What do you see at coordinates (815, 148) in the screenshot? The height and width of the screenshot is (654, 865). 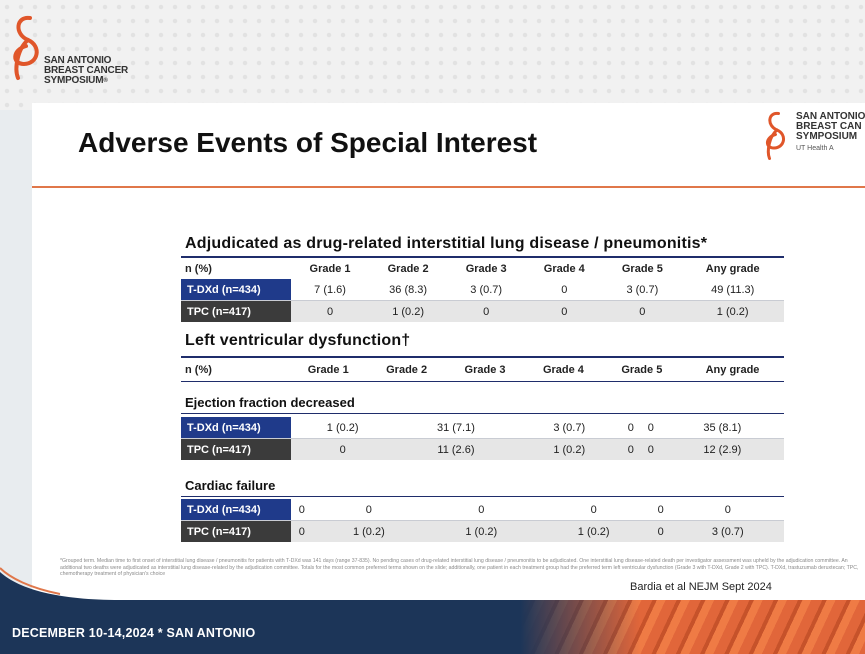 I see `ut-health-logo: UT Health A` at bounding box center [815, 148].